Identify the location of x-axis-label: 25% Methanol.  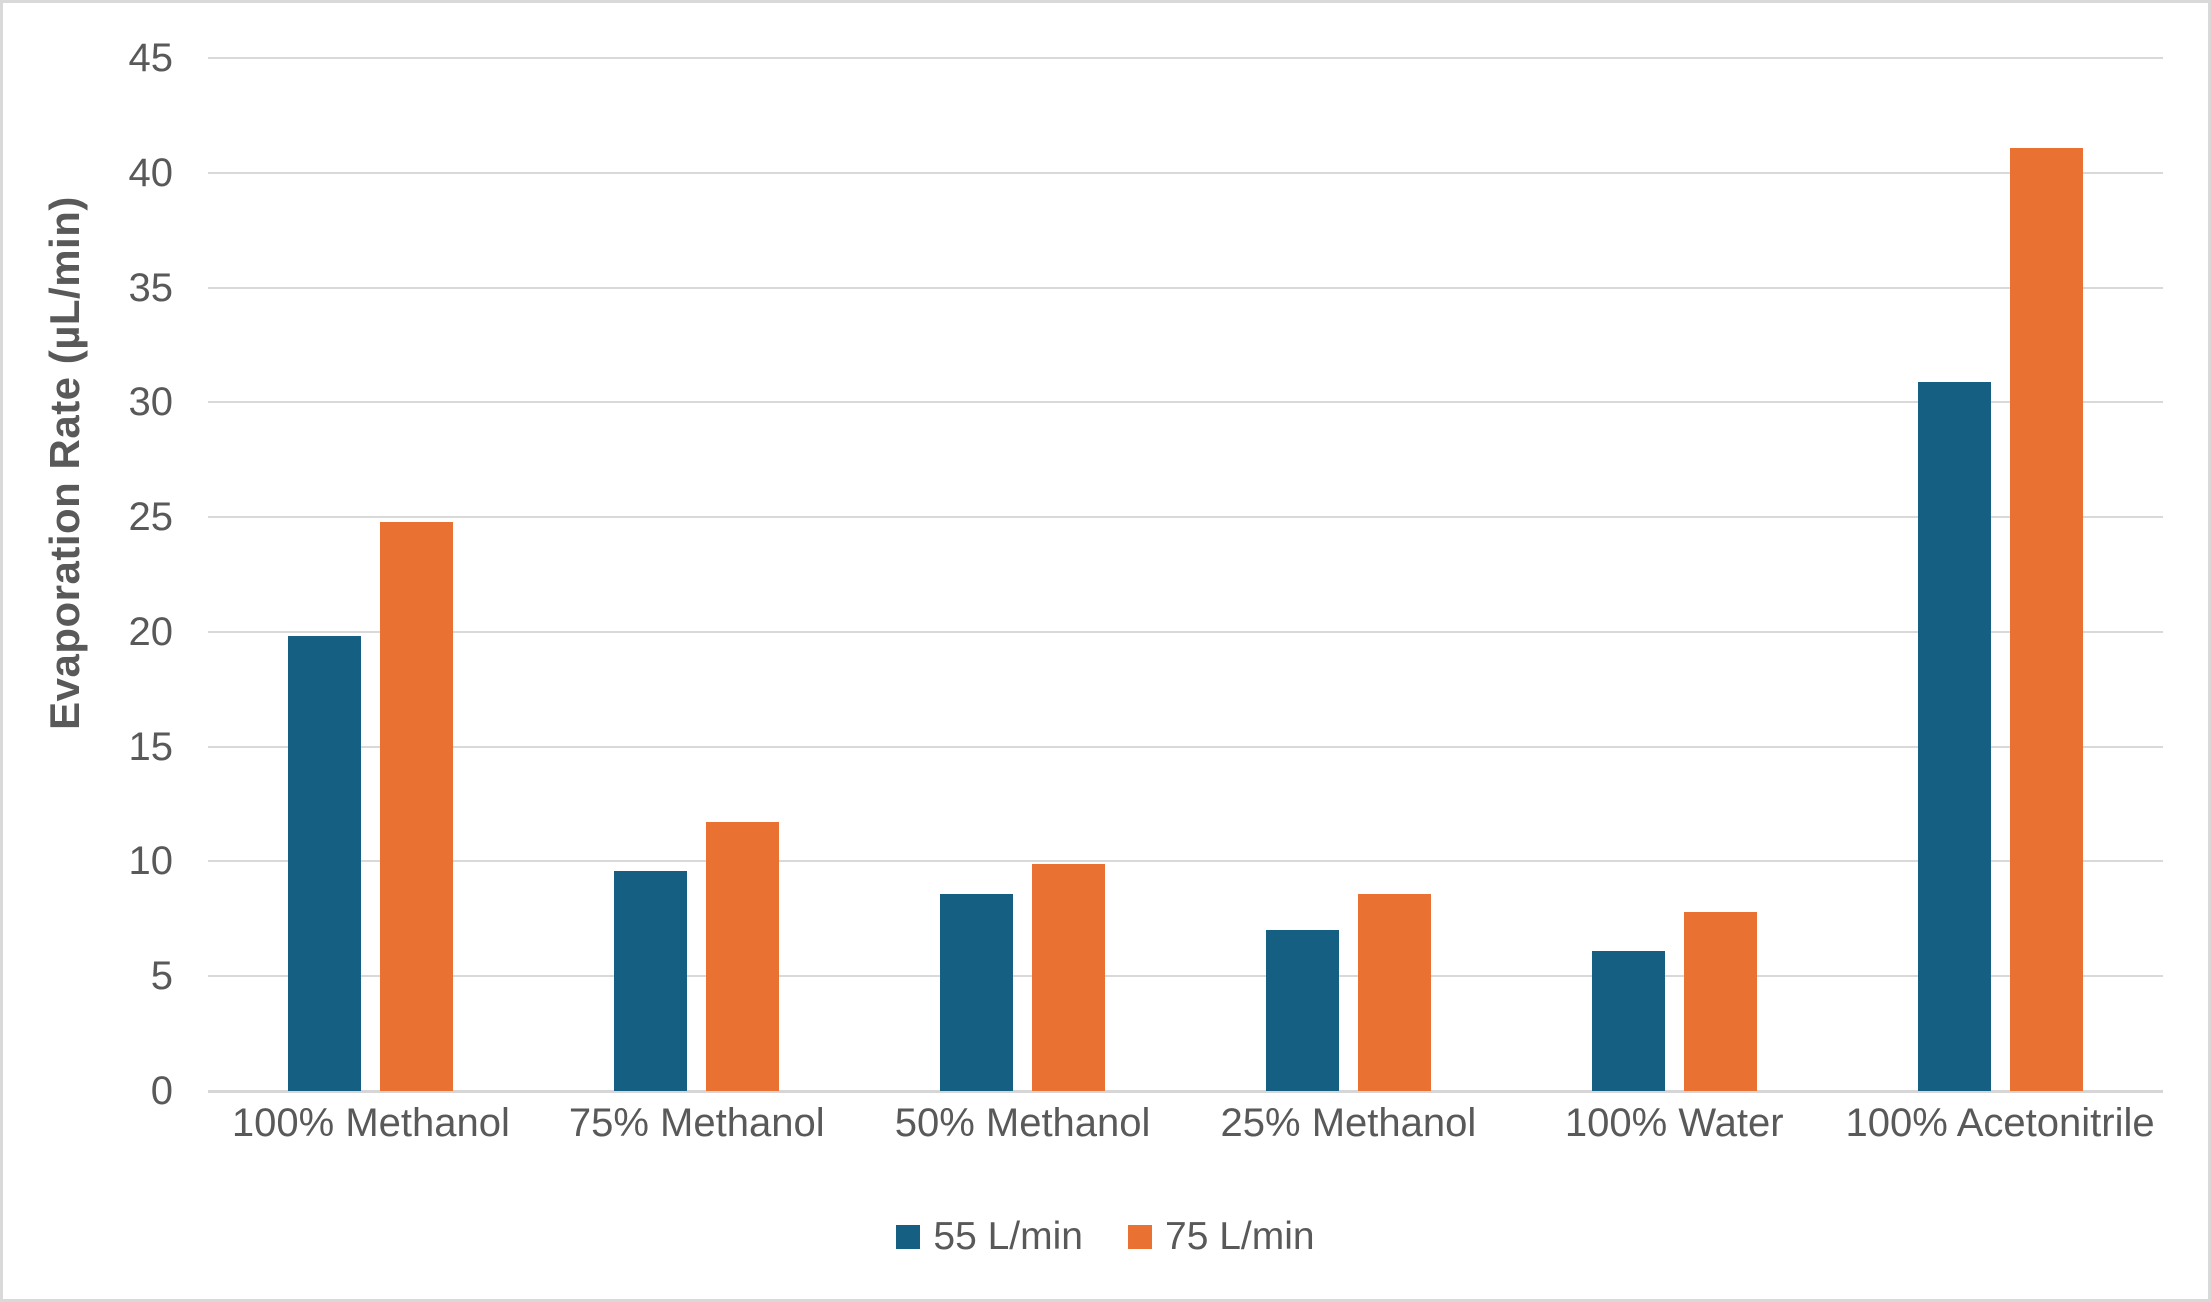
(1348, 1123).